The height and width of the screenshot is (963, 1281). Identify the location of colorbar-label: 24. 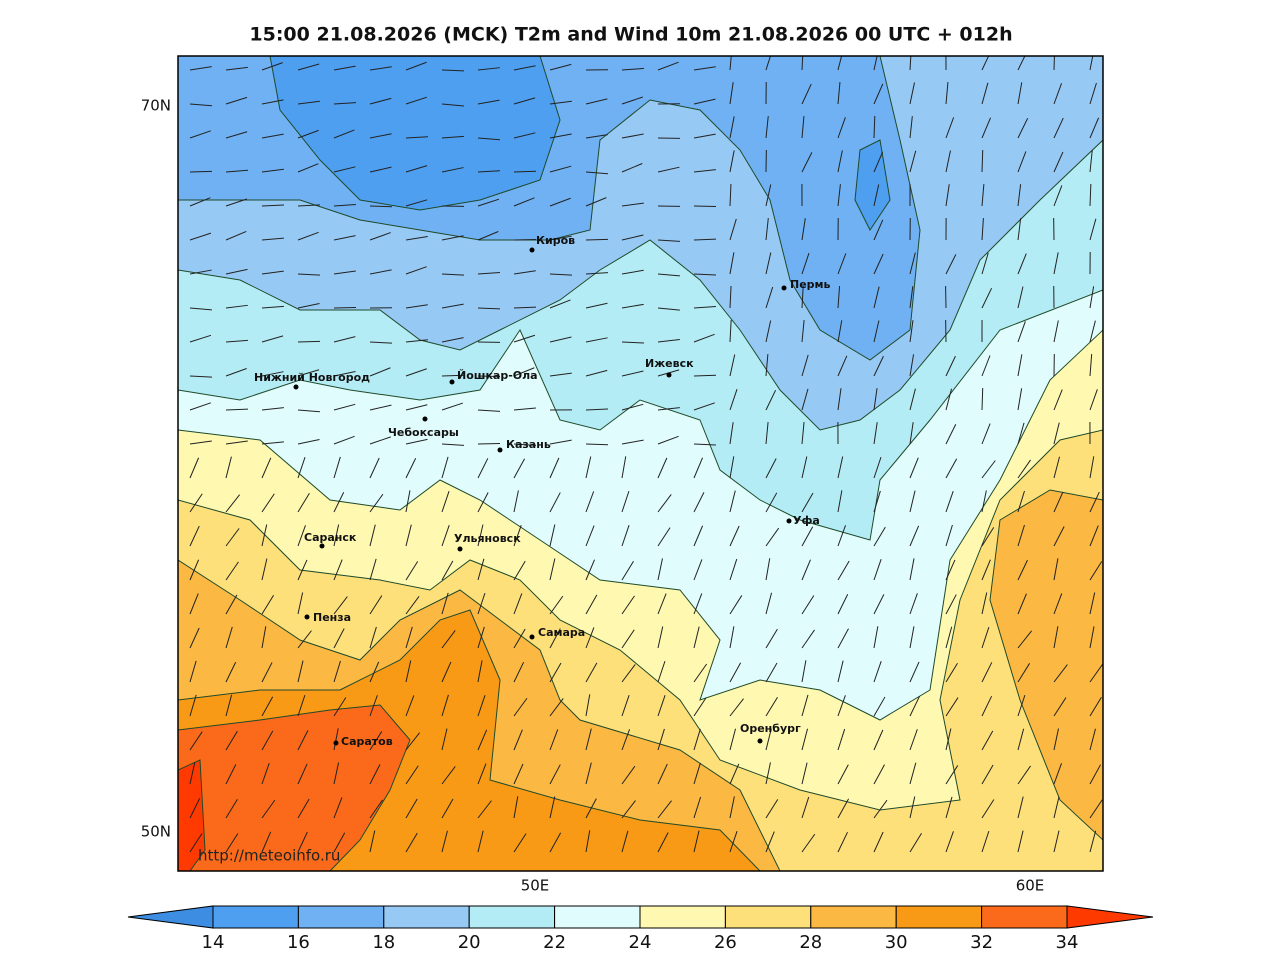
(640, 942).